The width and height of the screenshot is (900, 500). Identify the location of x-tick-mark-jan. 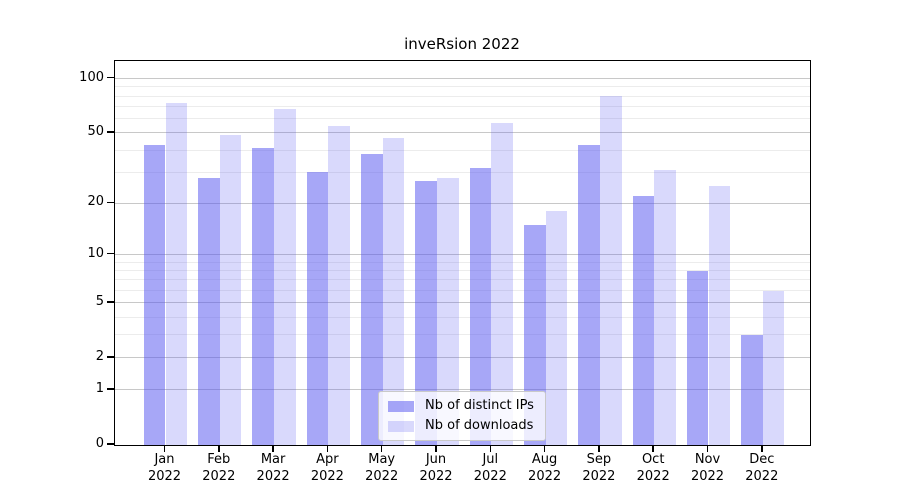
(164, 448).